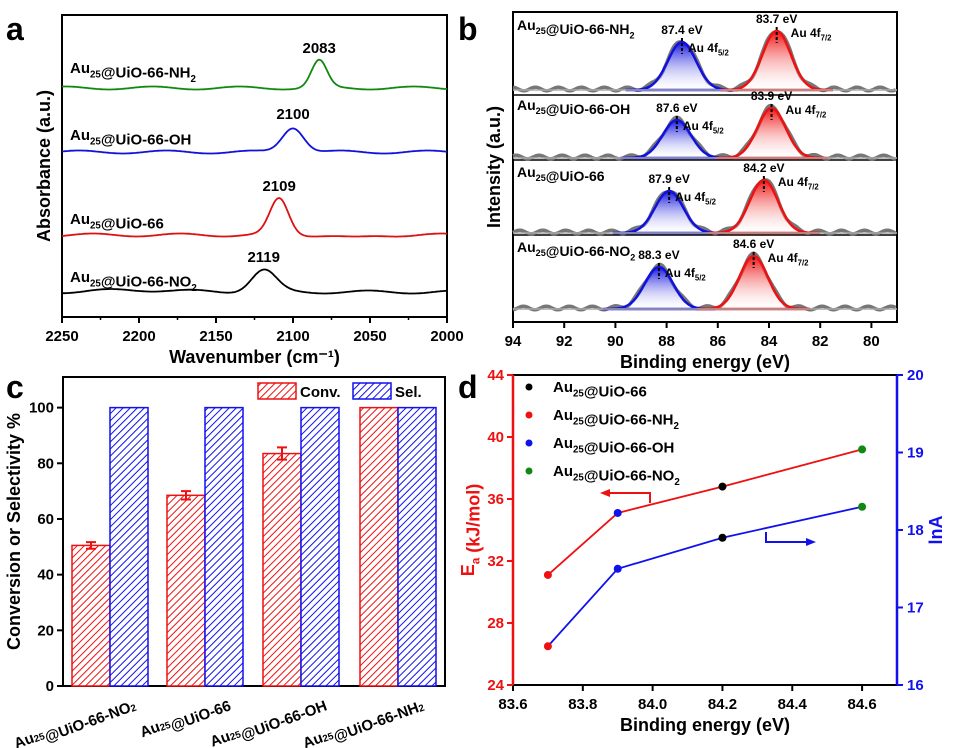  Describe the element at coordinates (369, 336) in the screenshot. I see `x-tick-label-a: 2050` at that location.